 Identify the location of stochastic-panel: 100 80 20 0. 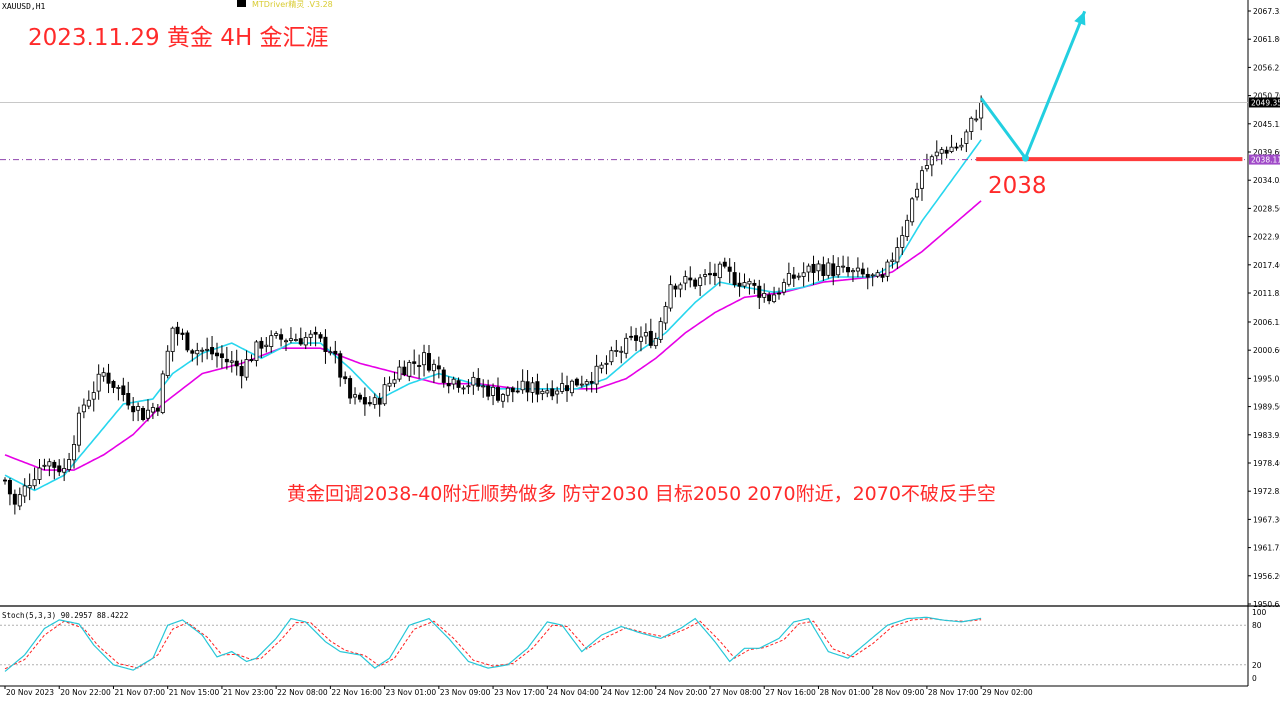
(633, 645).